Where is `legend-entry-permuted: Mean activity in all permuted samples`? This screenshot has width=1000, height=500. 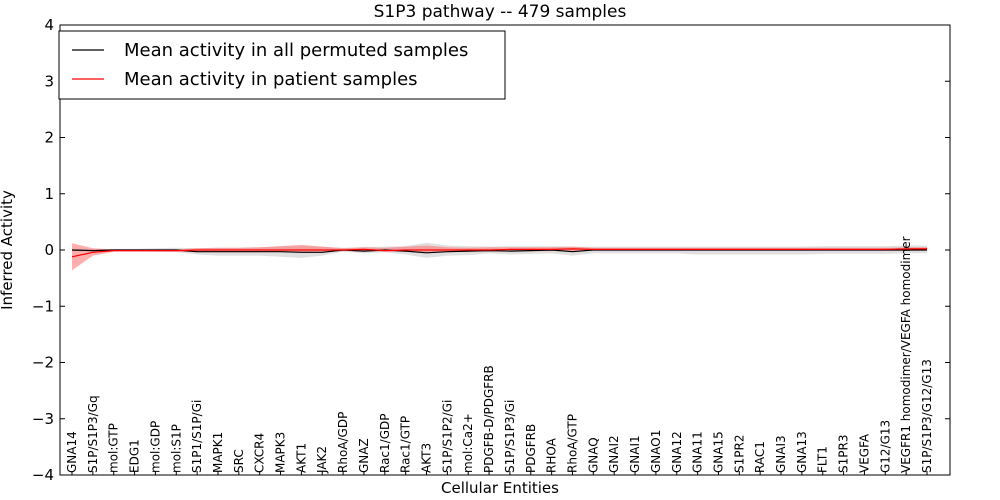
legend-entry-permuted: Mean activity in all permuted samples is located at coordinates (296, 50).